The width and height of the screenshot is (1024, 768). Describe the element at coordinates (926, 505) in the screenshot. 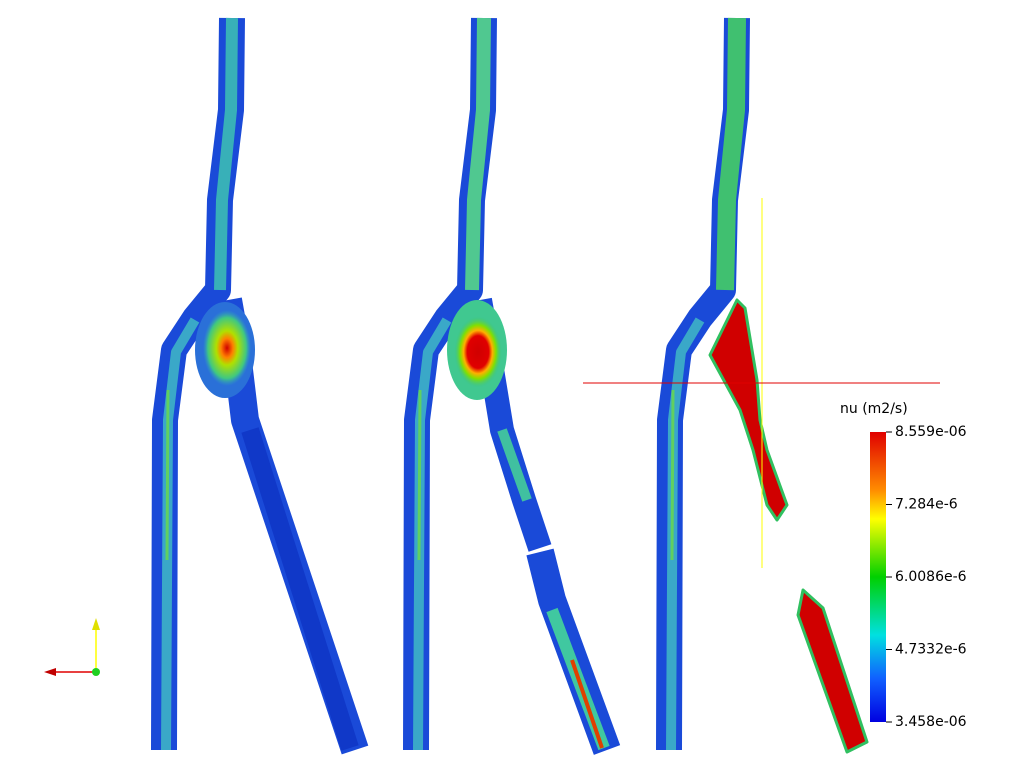

I see `legend-label: 7.284e-6` at that location.